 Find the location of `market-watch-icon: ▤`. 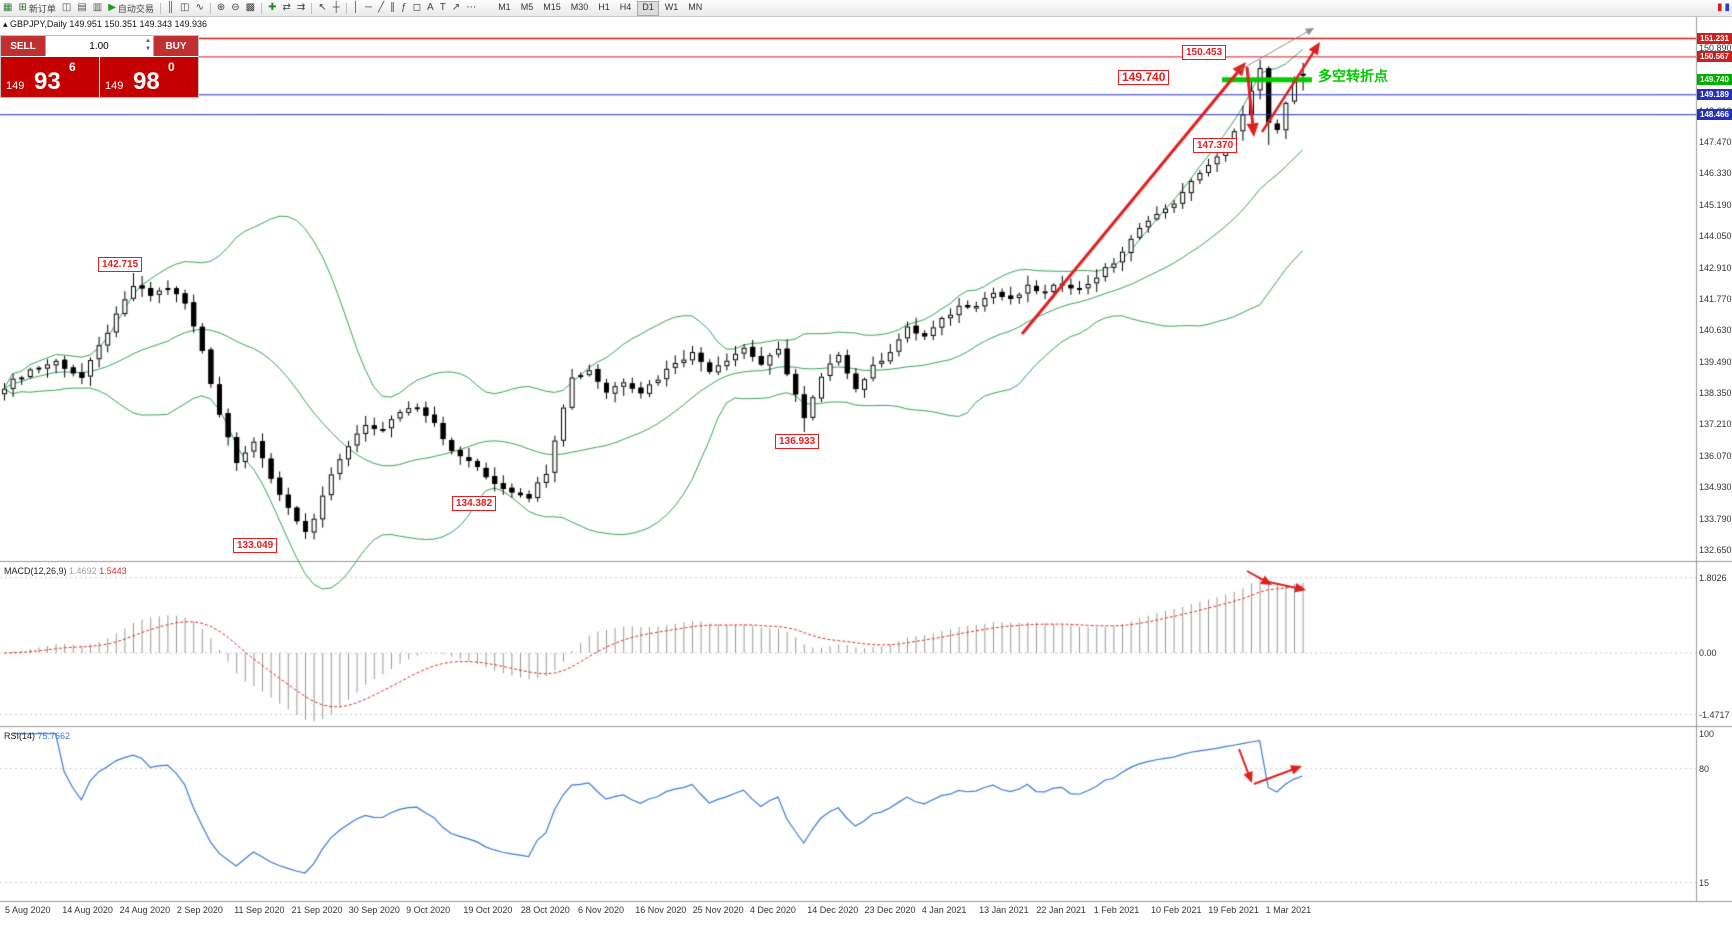

market-watch-icon: ▤ is located at coordinates (82, 7).